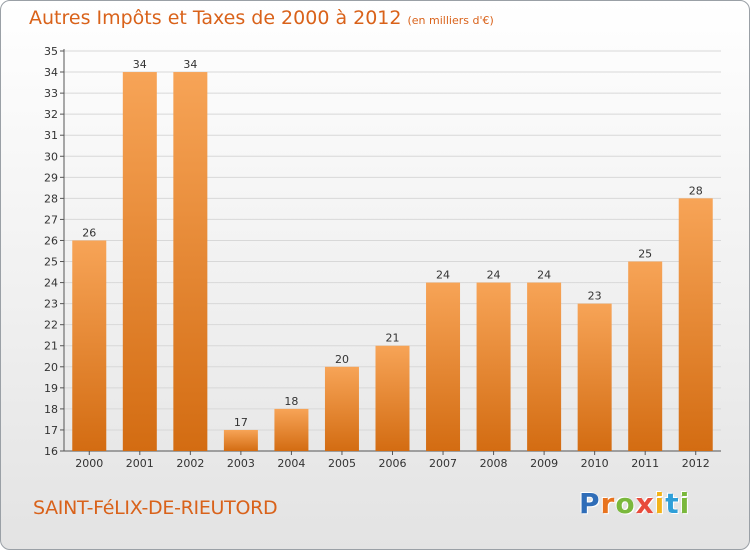 The width and height of the screenshot is (750, 550). Describe the element at coordinates (645, 503) in the screenshot. I see `logo-letter: x` at that location.